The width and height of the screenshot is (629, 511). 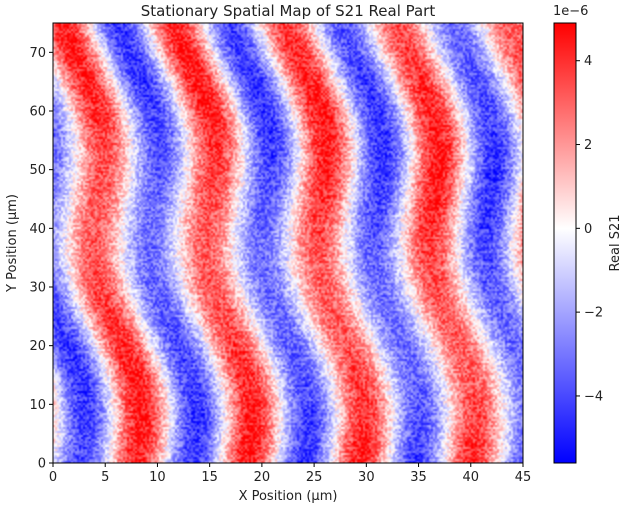 What do you see at coordinates (288, 11) in the screenshot?
I see `chart-title: Stationary Spatial Map of S21 Real Part` at bounding box center [288, 11].